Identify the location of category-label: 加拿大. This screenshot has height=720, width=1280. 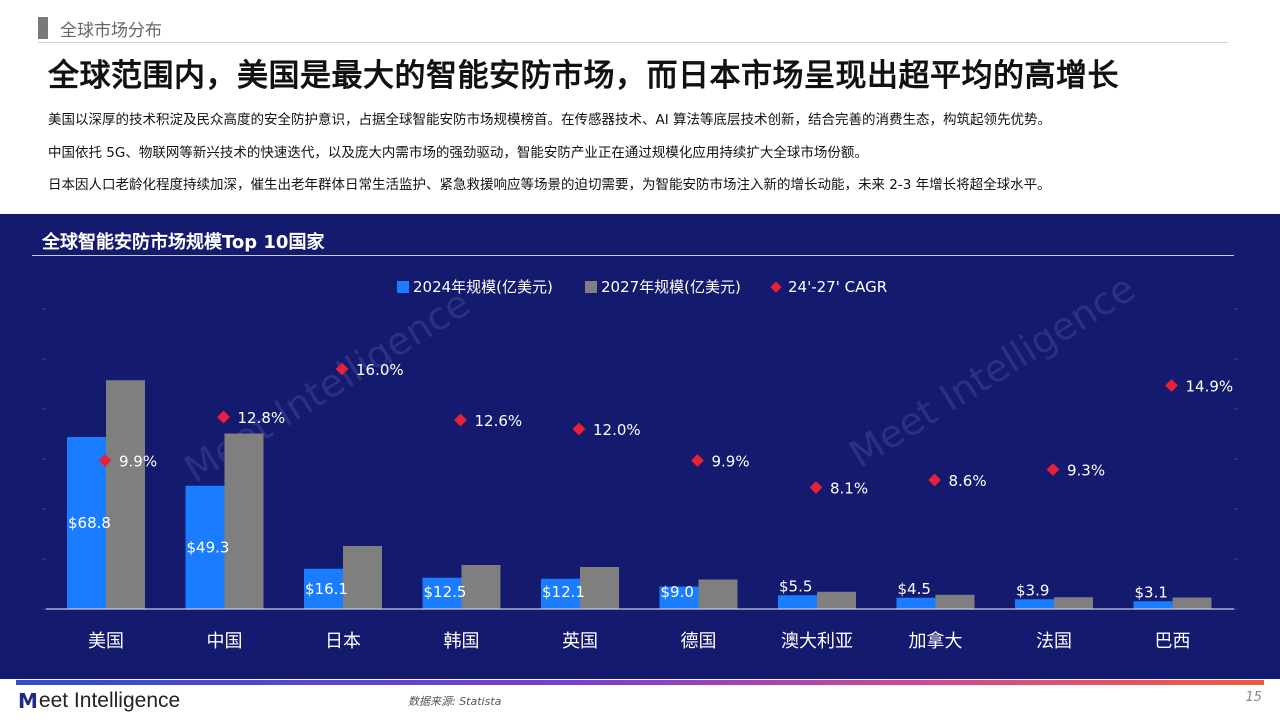
(936, 641).